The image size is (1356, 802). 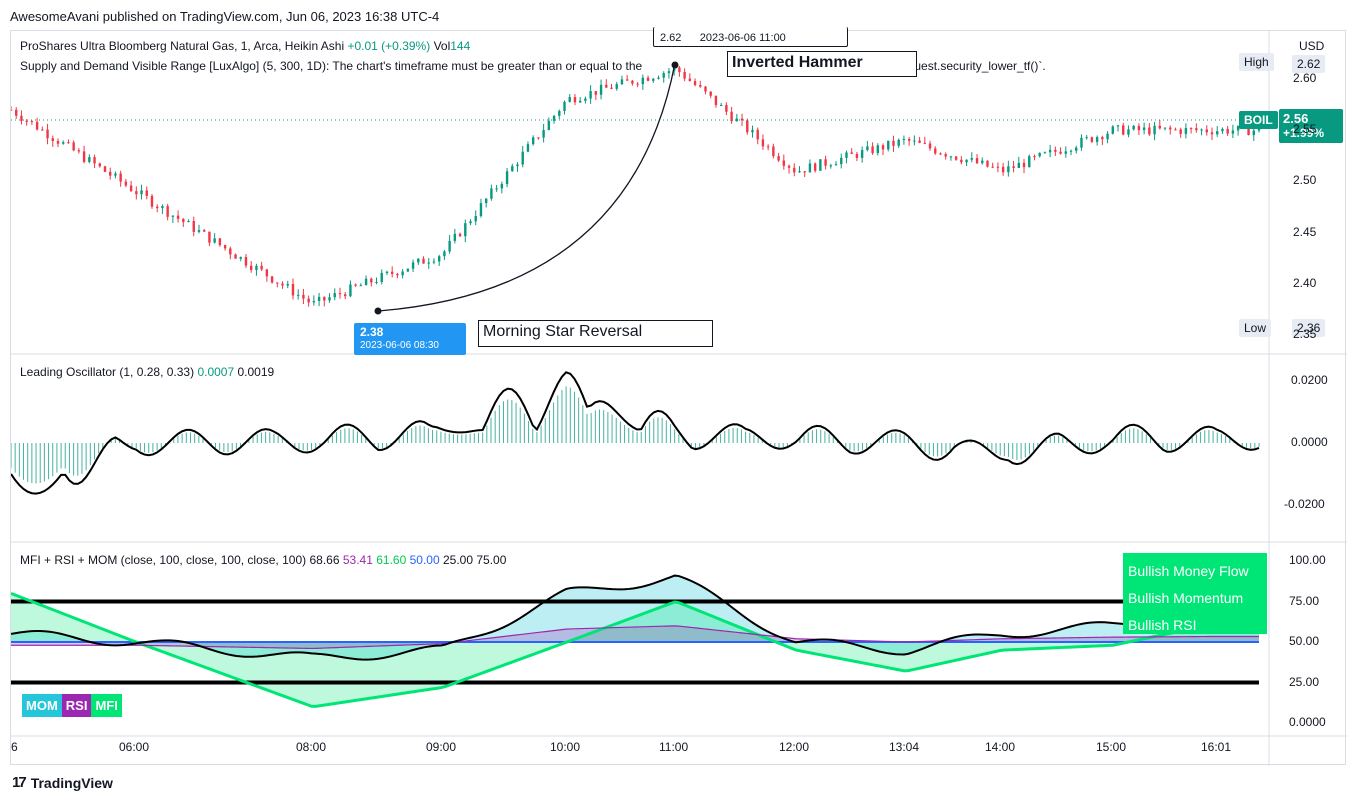 I want to click on price-tick: 2.45, so click(x=1305, y=231).